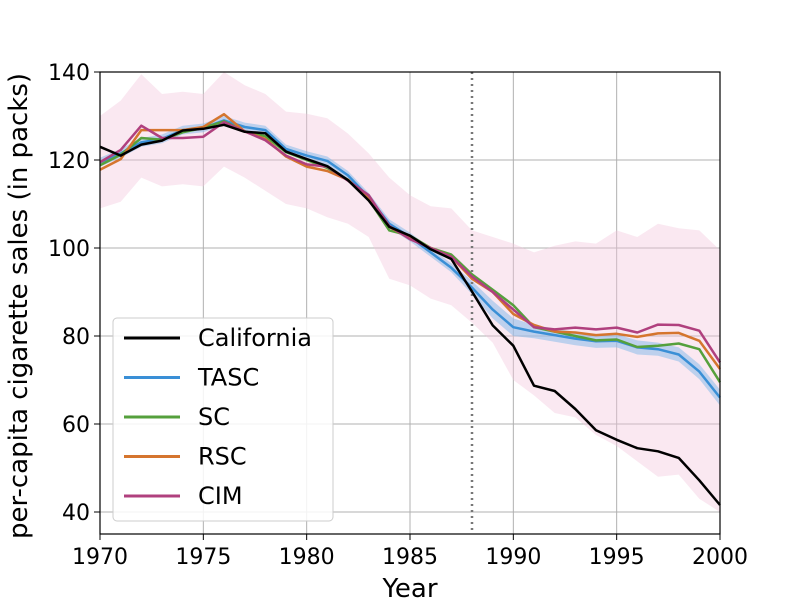 Image resolution: width=800 pixels, height=600 pixels. What do you see at coordinates (76, 513) in the screenshot?
I see `y-tick-label: 40` at bounding box center [76, 513].